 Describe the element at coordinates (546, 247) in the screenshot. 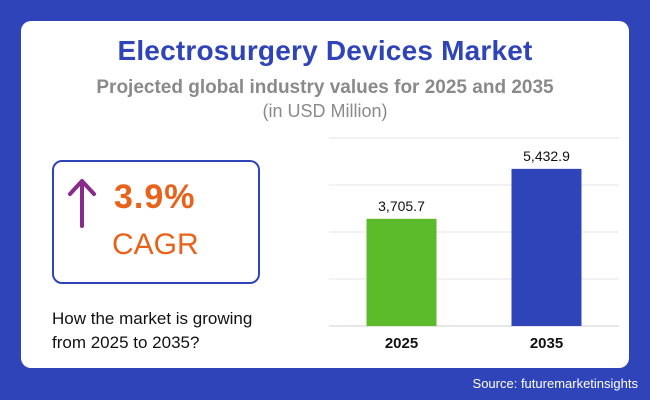

I see `bar-2035` at that location.